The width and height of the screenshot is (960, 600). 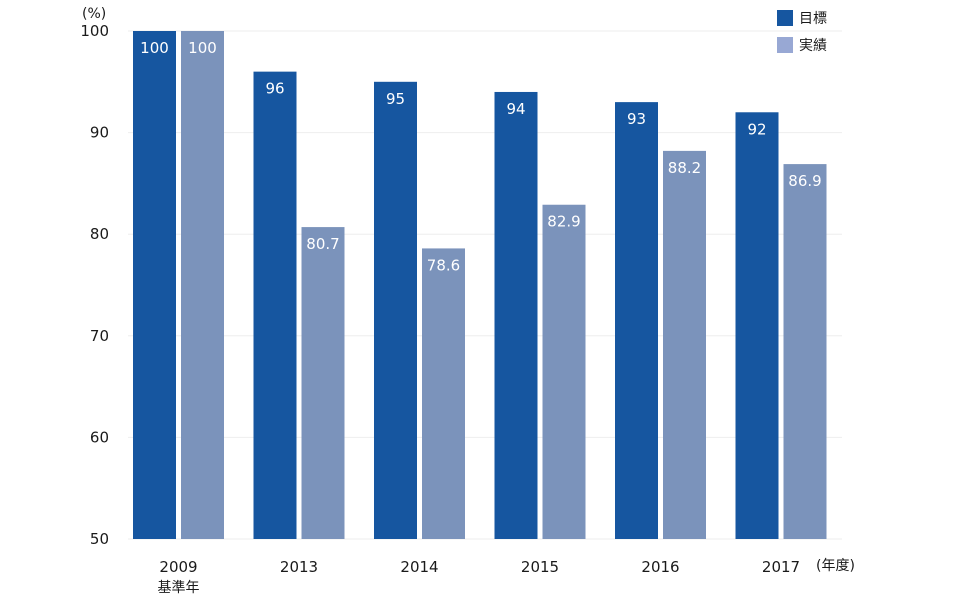 I want to click on bar-actual-2017, so click(x=805, y=351).